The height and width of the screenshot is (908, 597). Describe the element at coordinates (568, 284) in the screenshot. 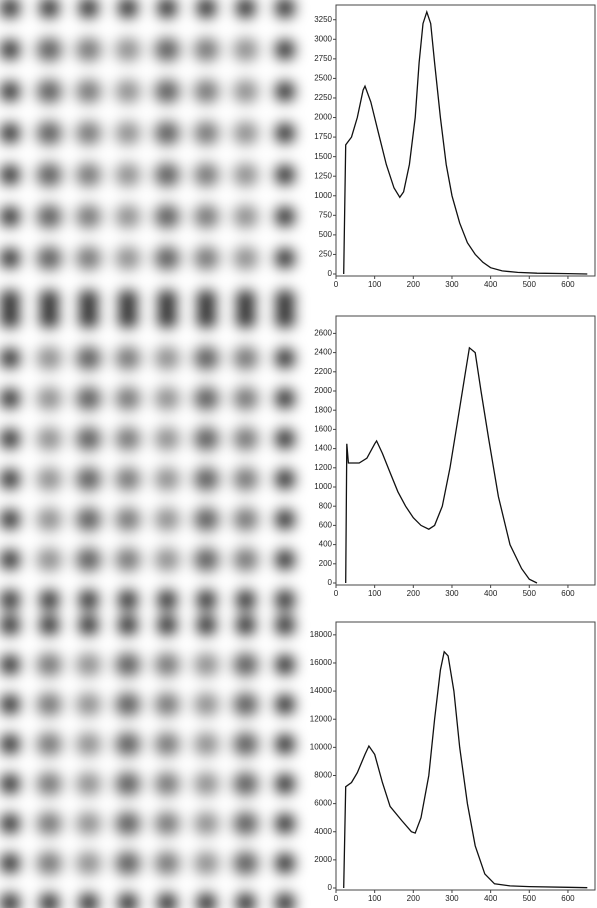

I see `x-tick-label: 600` at that location.